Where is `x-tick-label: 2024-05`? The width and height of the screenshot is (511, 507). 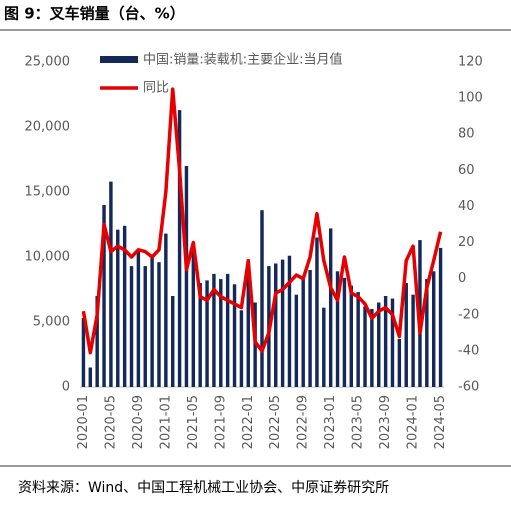 x-tick-label: 2024-05 is located at coordinates (440, 422).